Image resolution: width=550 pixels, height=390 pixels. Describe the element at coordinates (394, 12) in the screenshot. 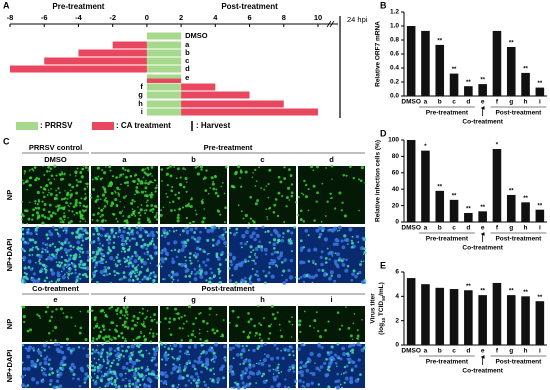

I see `y-tick-label: 1.2` at that location.